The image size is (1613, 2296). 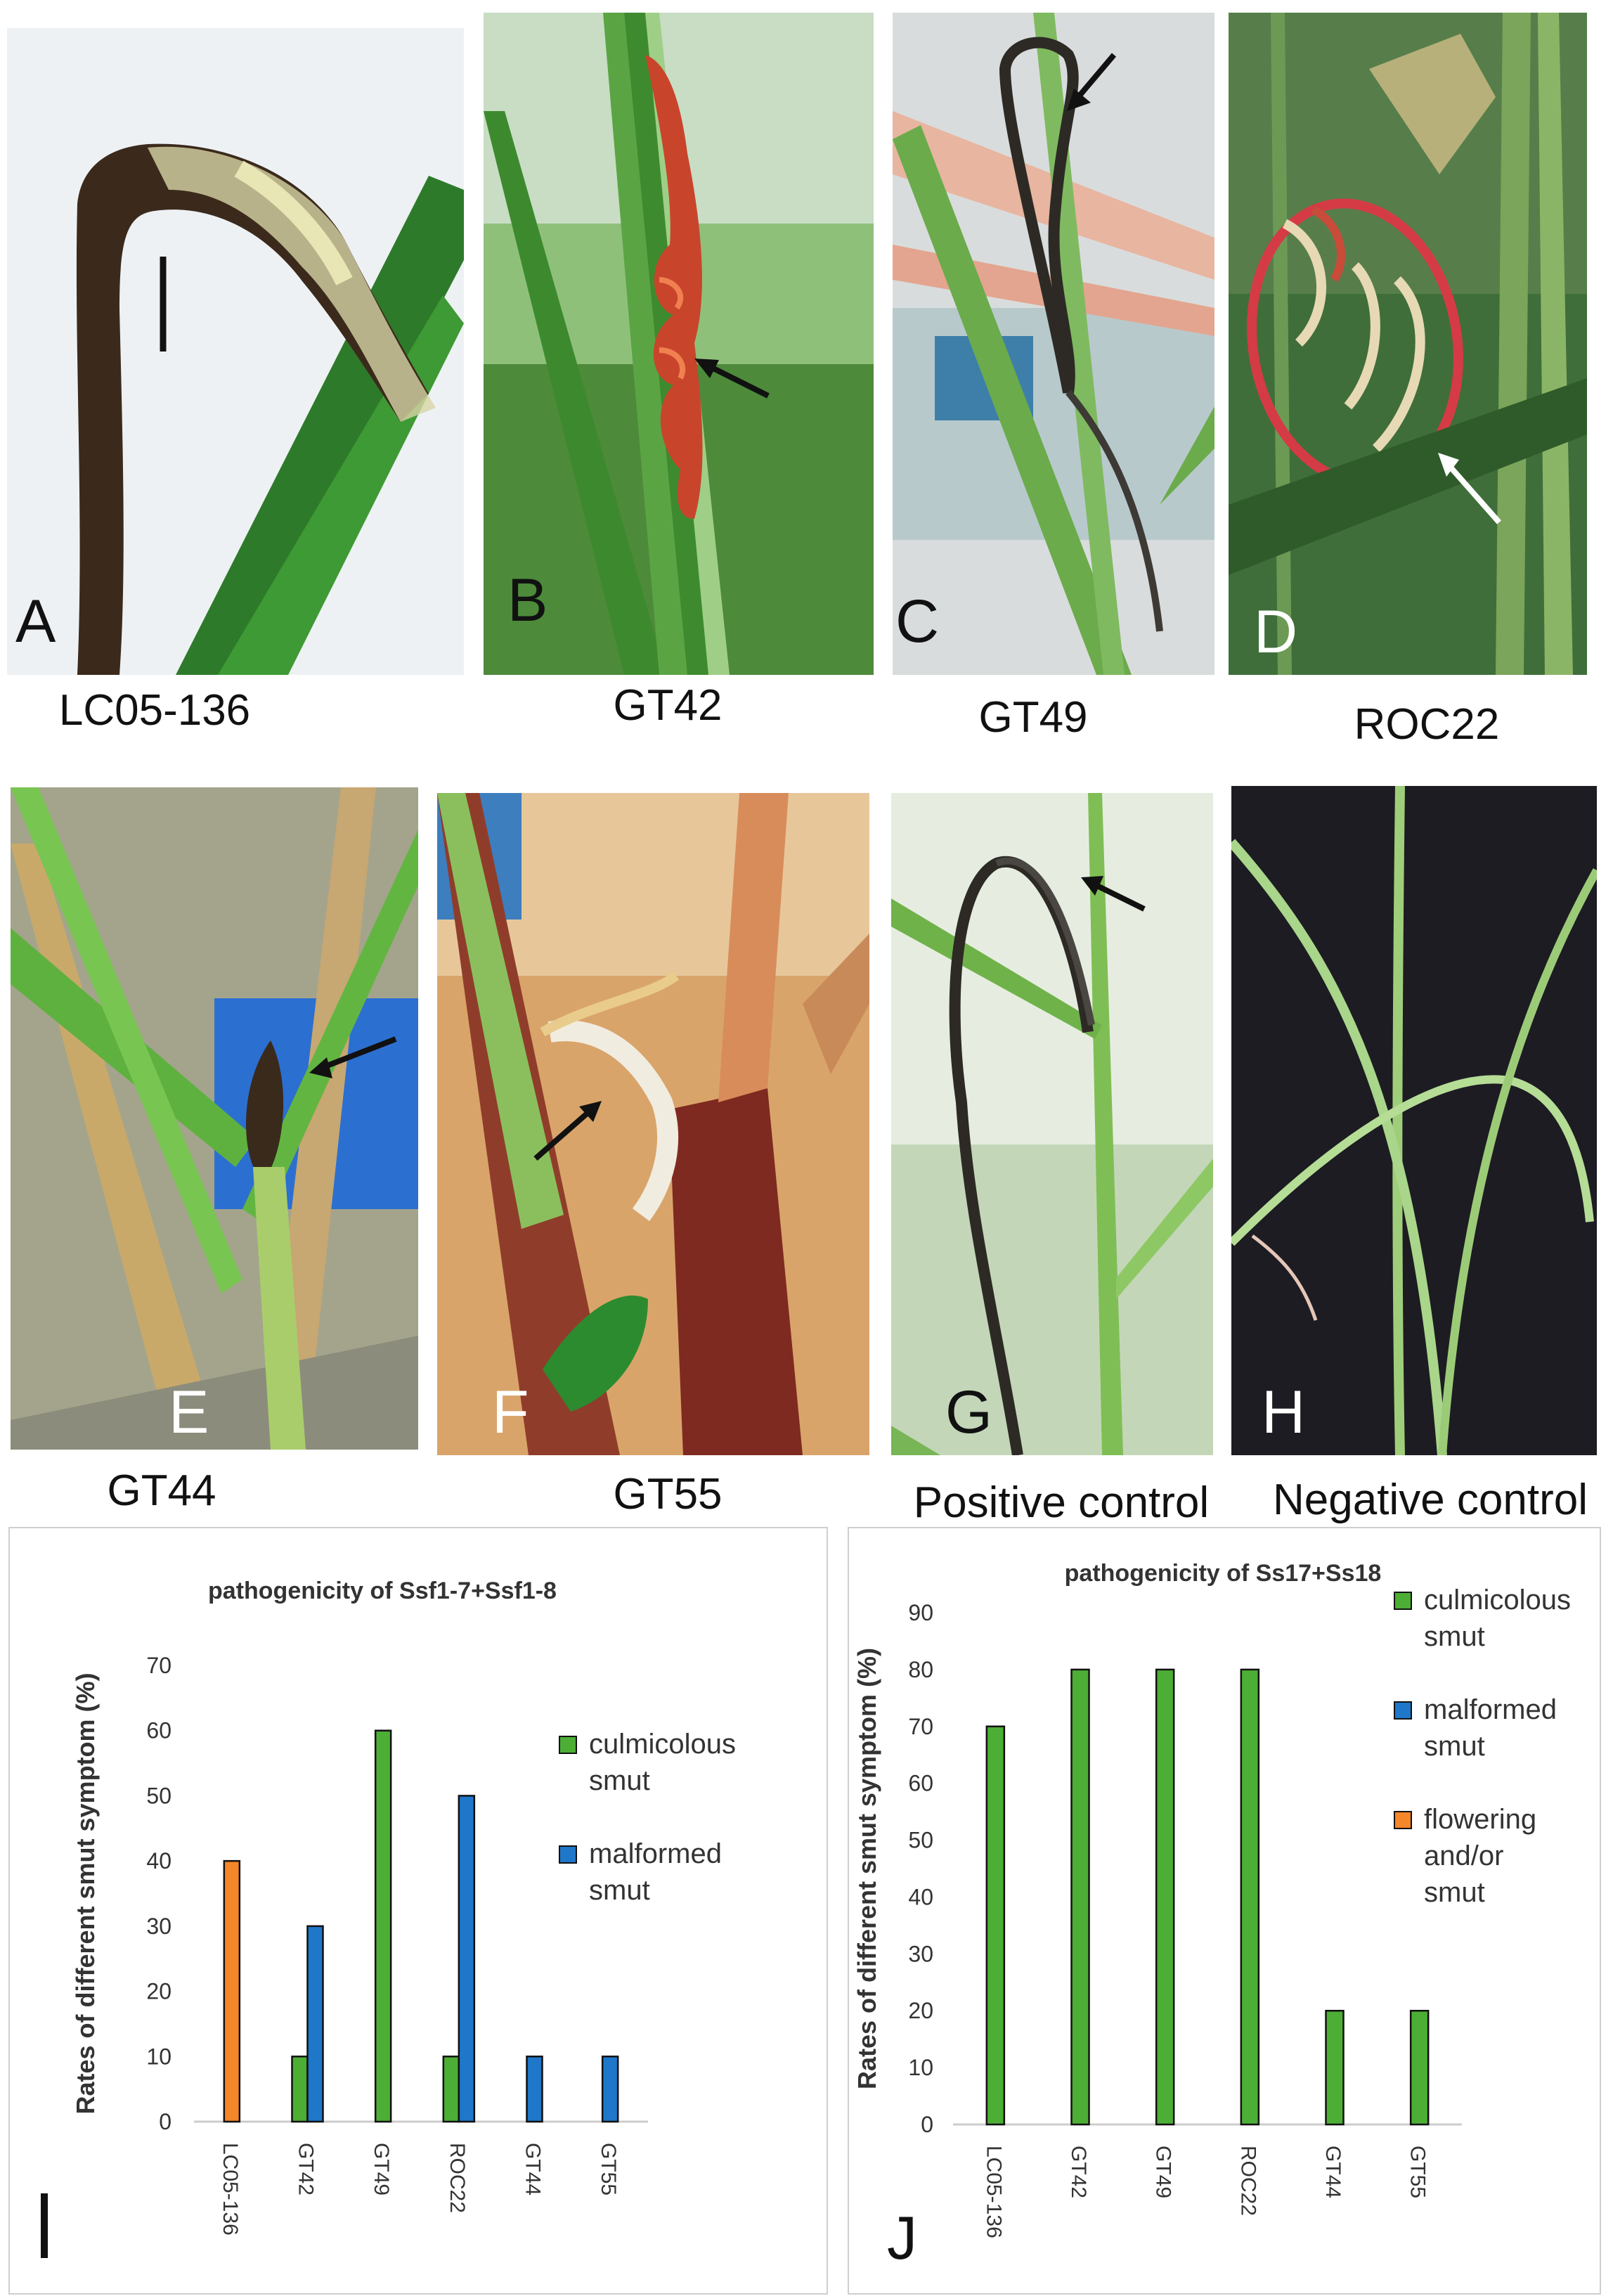 What do you see at coordinates (44, 2225) in the screenshot?
I see `panel-letter-i` at bounding box center [44, 2225].